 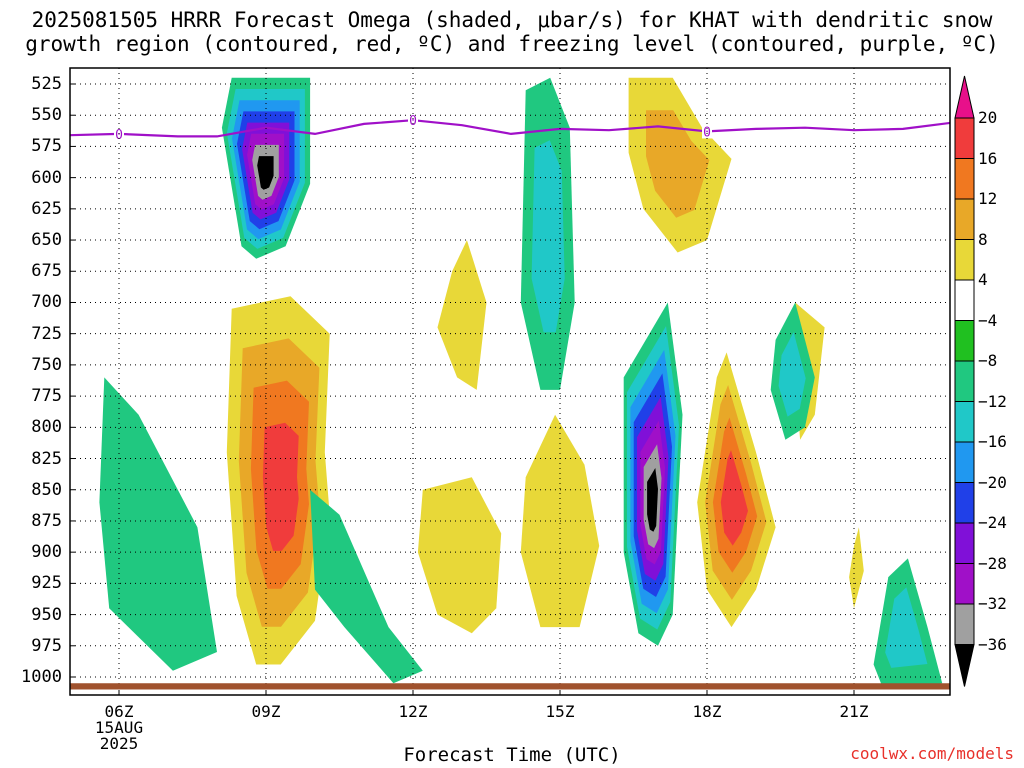 I want to click on omega-region-descent-17z-upper, so click(x=680, y=165).